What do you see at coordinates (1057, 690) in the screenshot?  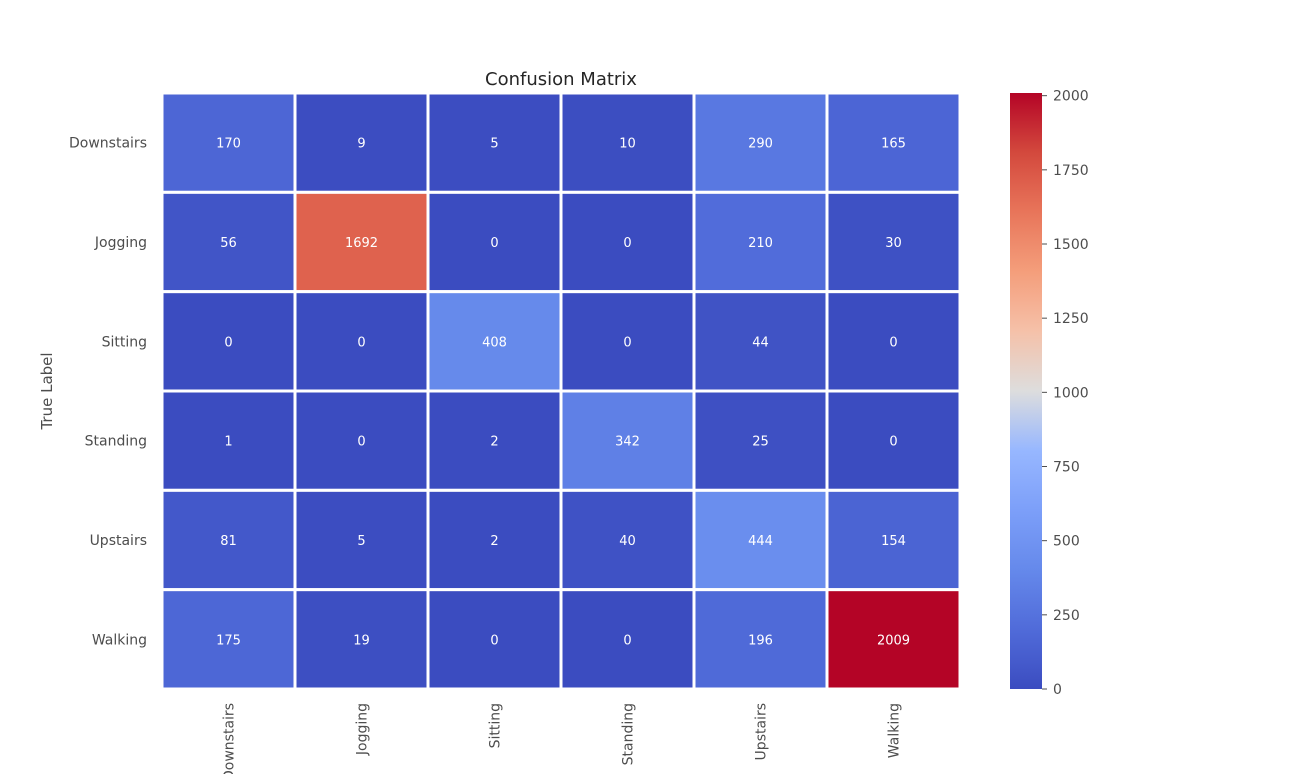 I see `colorbar-tick-label: 0` at bounding box center [1057, 690].